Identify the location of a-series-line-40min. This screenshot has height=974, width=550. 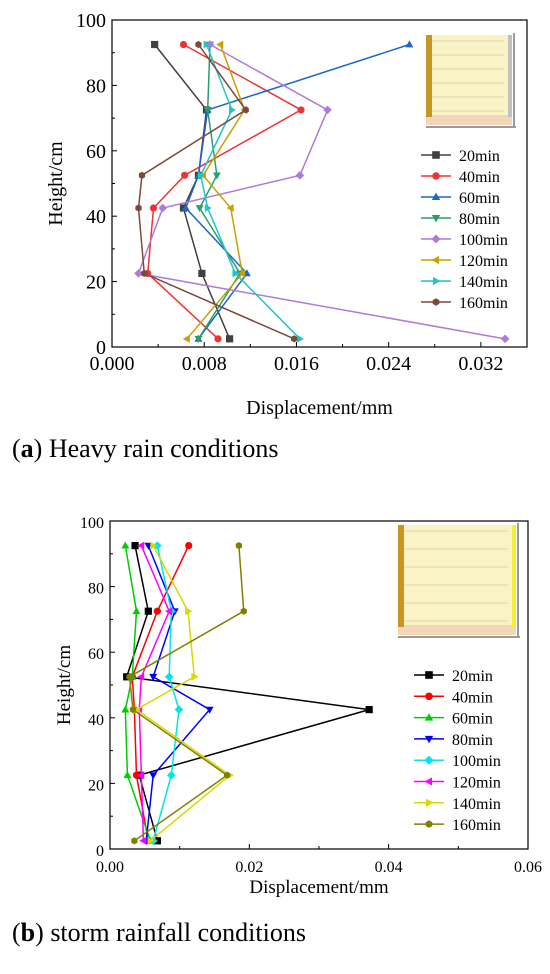
(224, 191).